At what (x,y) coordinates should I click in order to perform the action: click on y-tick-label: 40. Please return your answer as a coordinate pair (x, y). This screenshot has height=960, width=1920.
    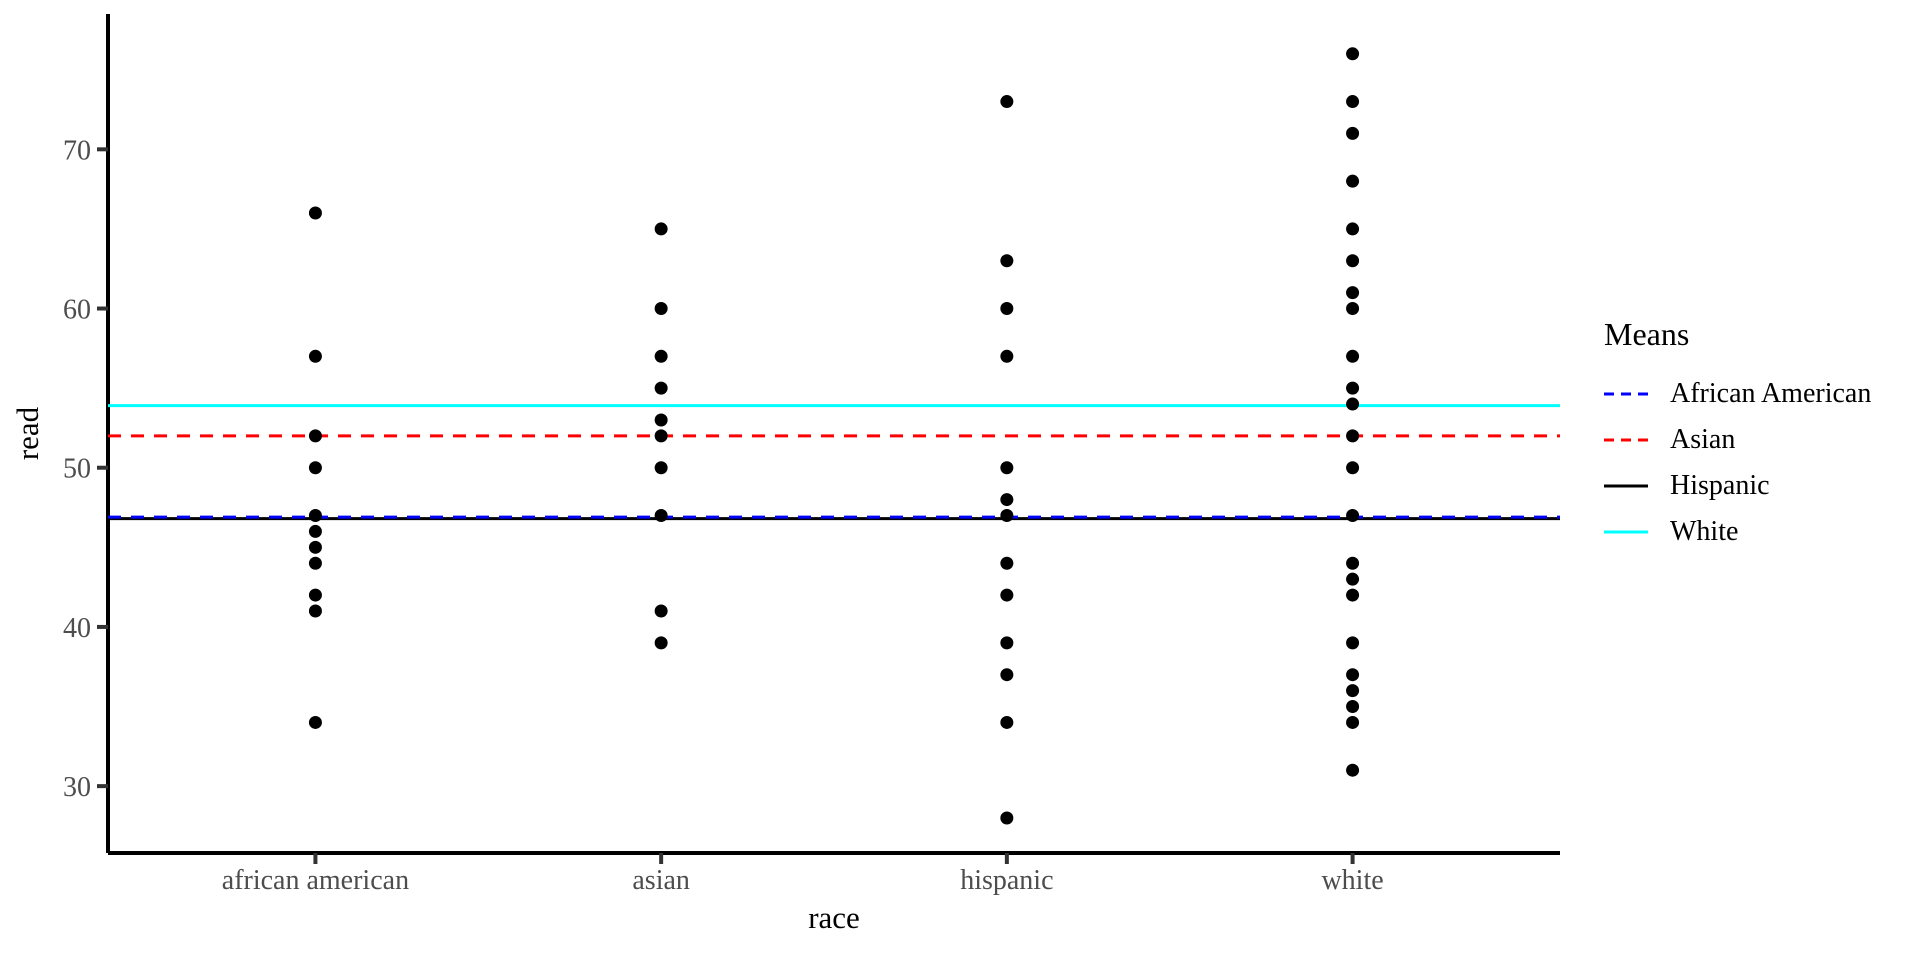
    Looking at the image, I should click on (77, 628).